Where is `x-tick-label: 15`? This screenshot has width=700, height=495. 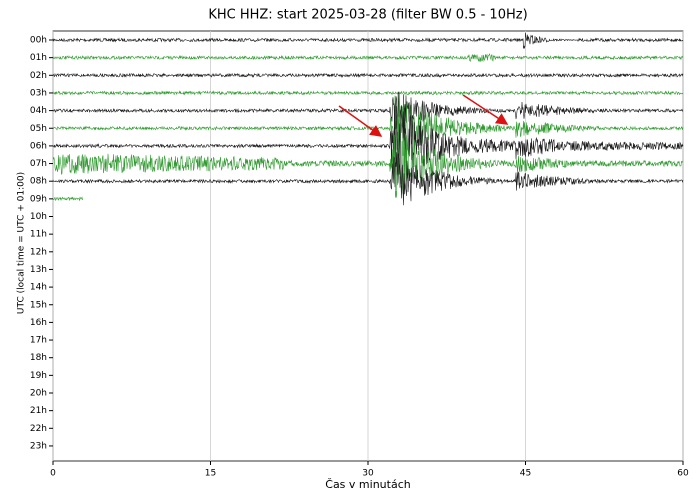
x-tick-label: 15 is located at coordinates (210, 474).